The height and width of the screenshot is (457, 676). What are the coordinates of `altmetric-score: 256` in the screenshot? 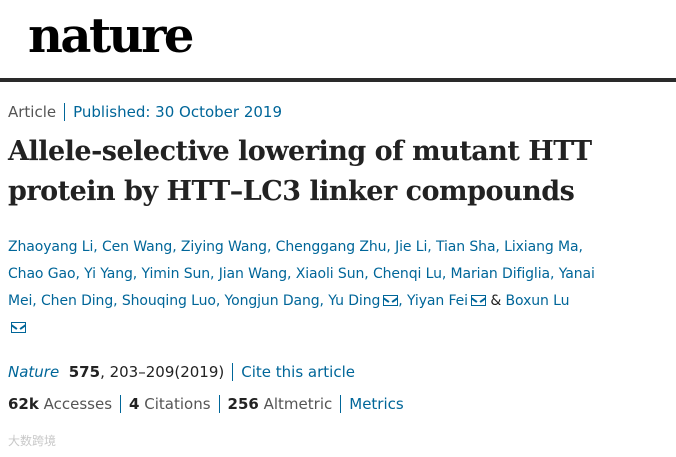 It's located at (243, 404).